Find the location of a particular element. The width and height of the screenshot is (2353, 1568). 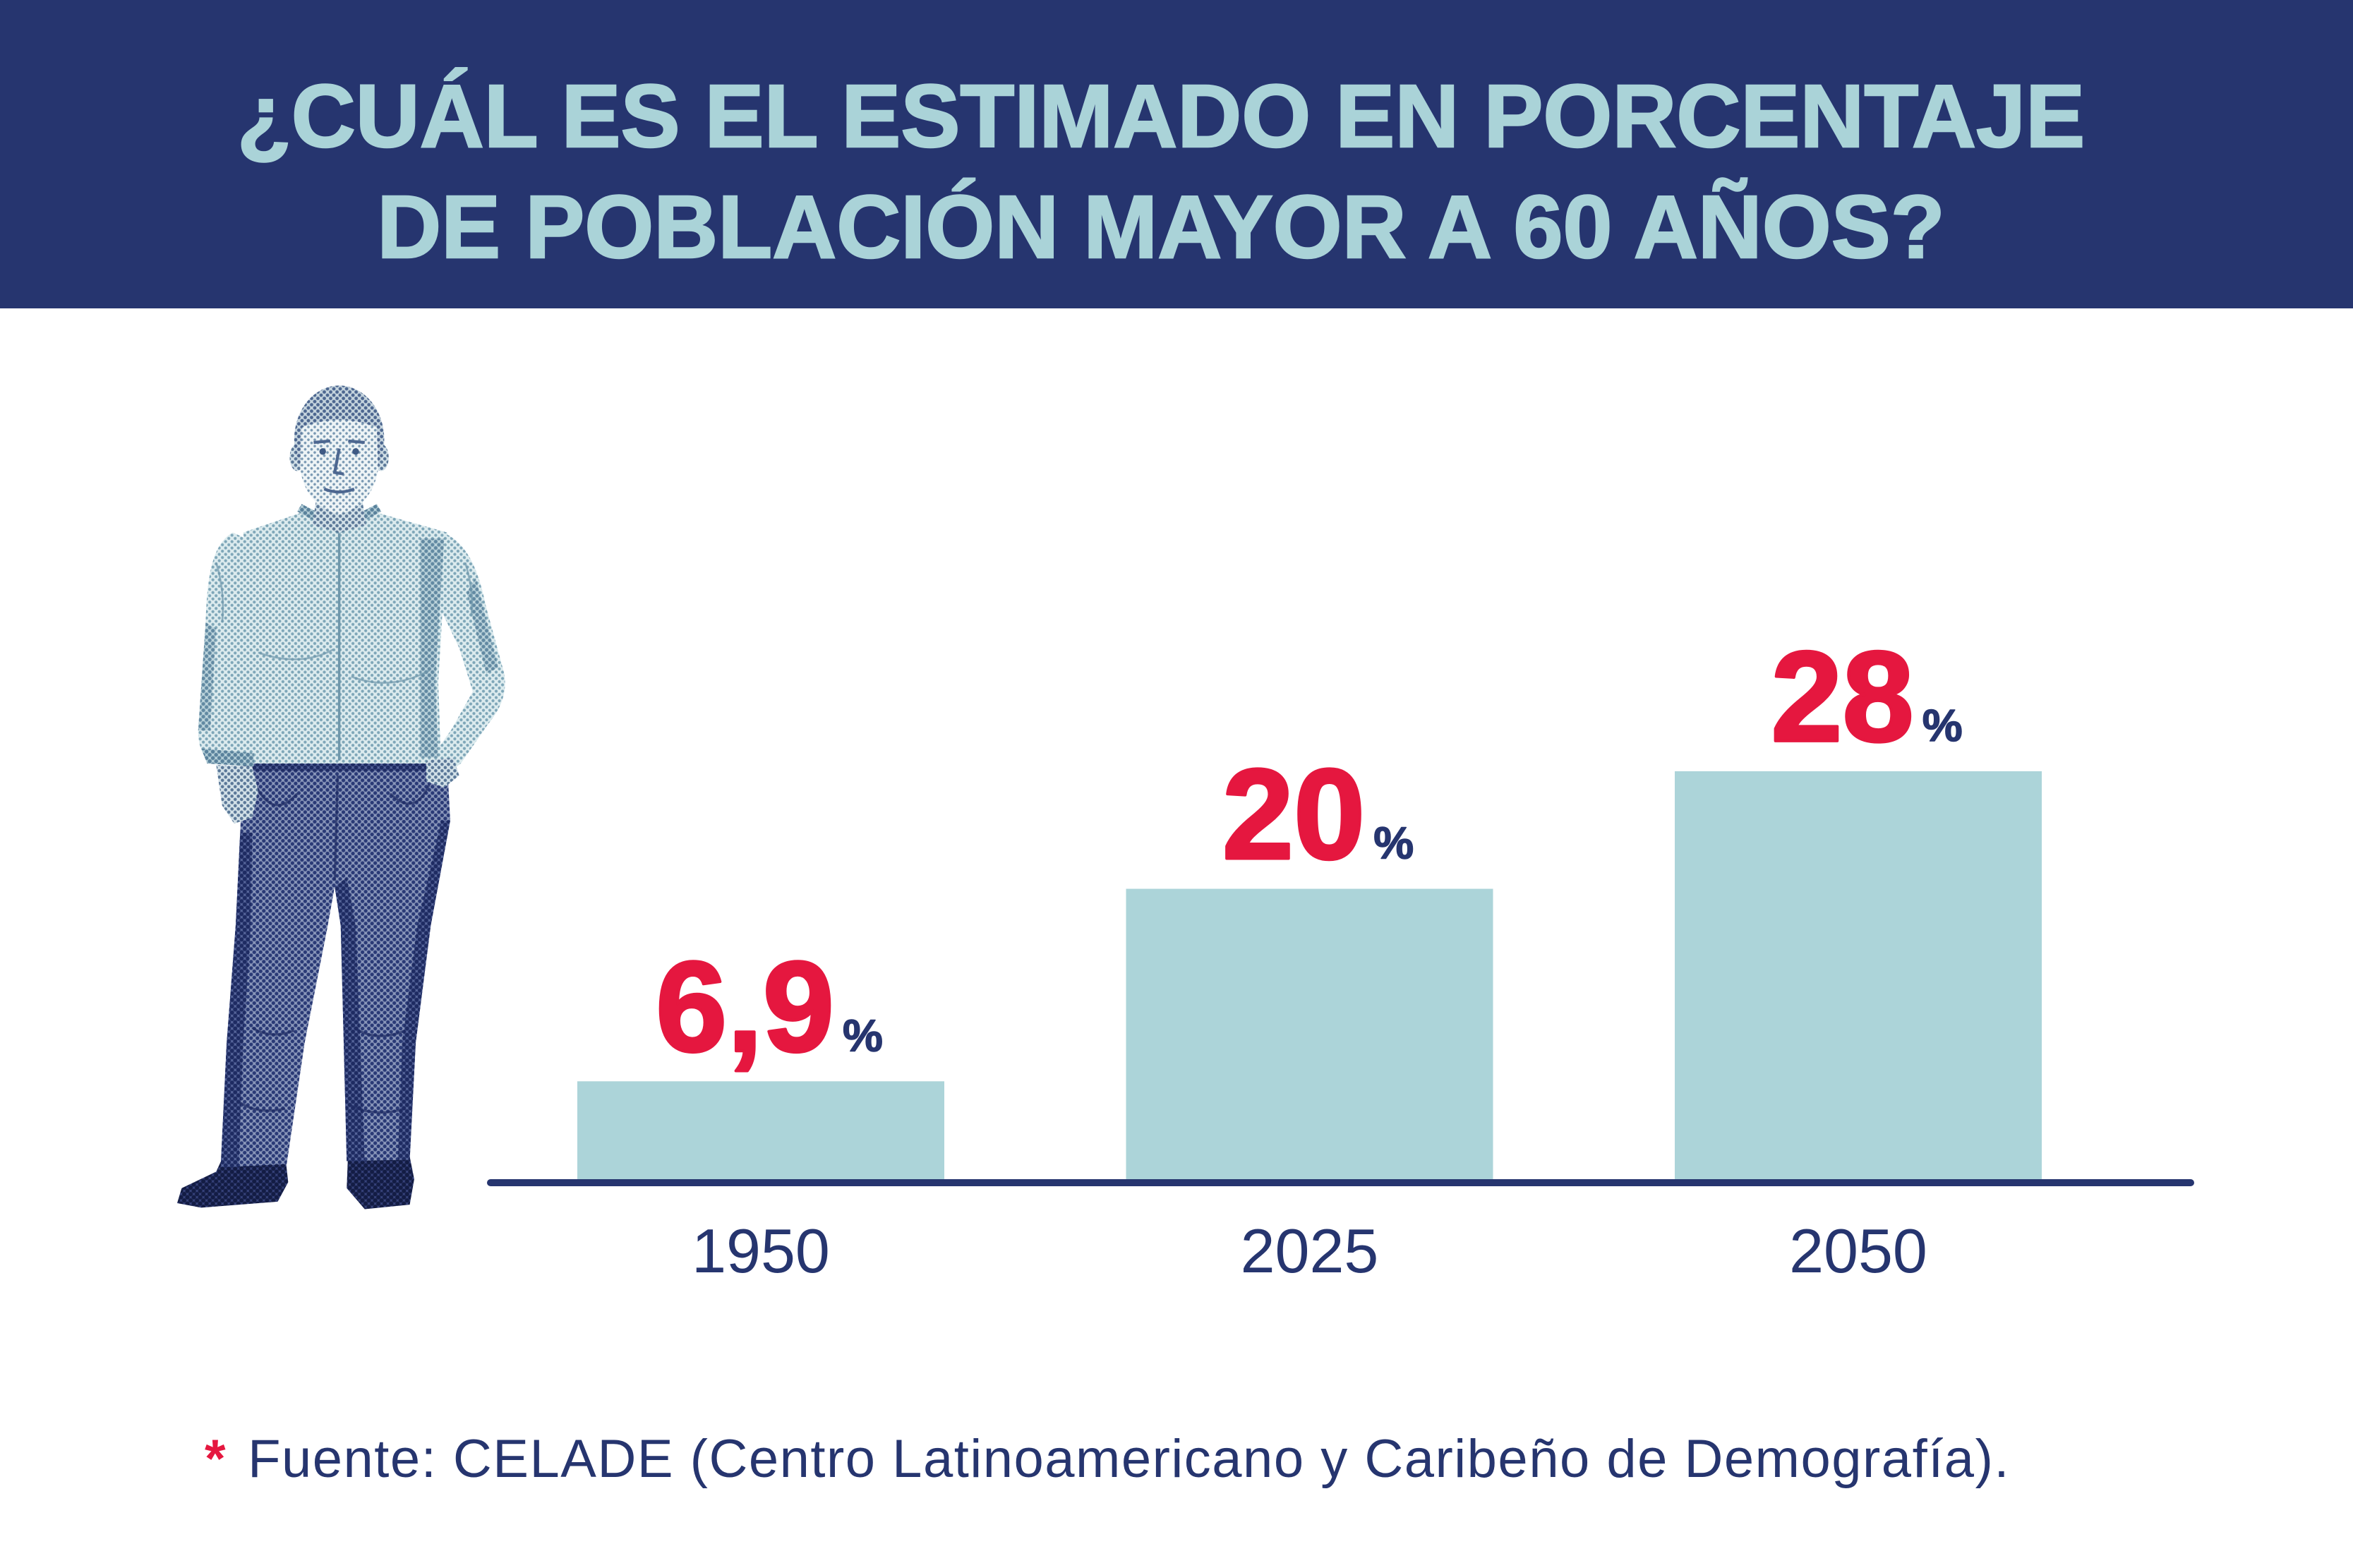

right-eye is located at coordinates (355, 451).